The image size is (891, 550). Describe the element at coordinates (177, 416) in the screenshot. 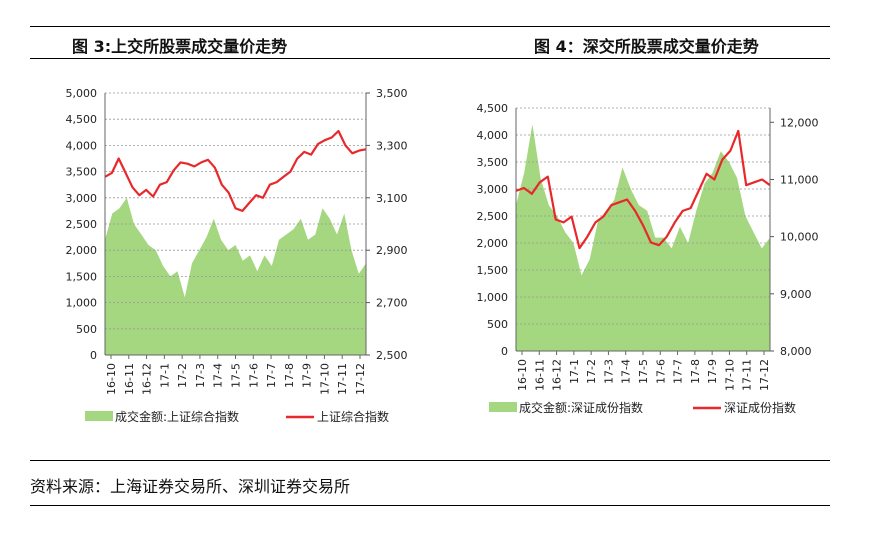

I see `legend-area-label: 成交金额:上证综合指数` at that location.